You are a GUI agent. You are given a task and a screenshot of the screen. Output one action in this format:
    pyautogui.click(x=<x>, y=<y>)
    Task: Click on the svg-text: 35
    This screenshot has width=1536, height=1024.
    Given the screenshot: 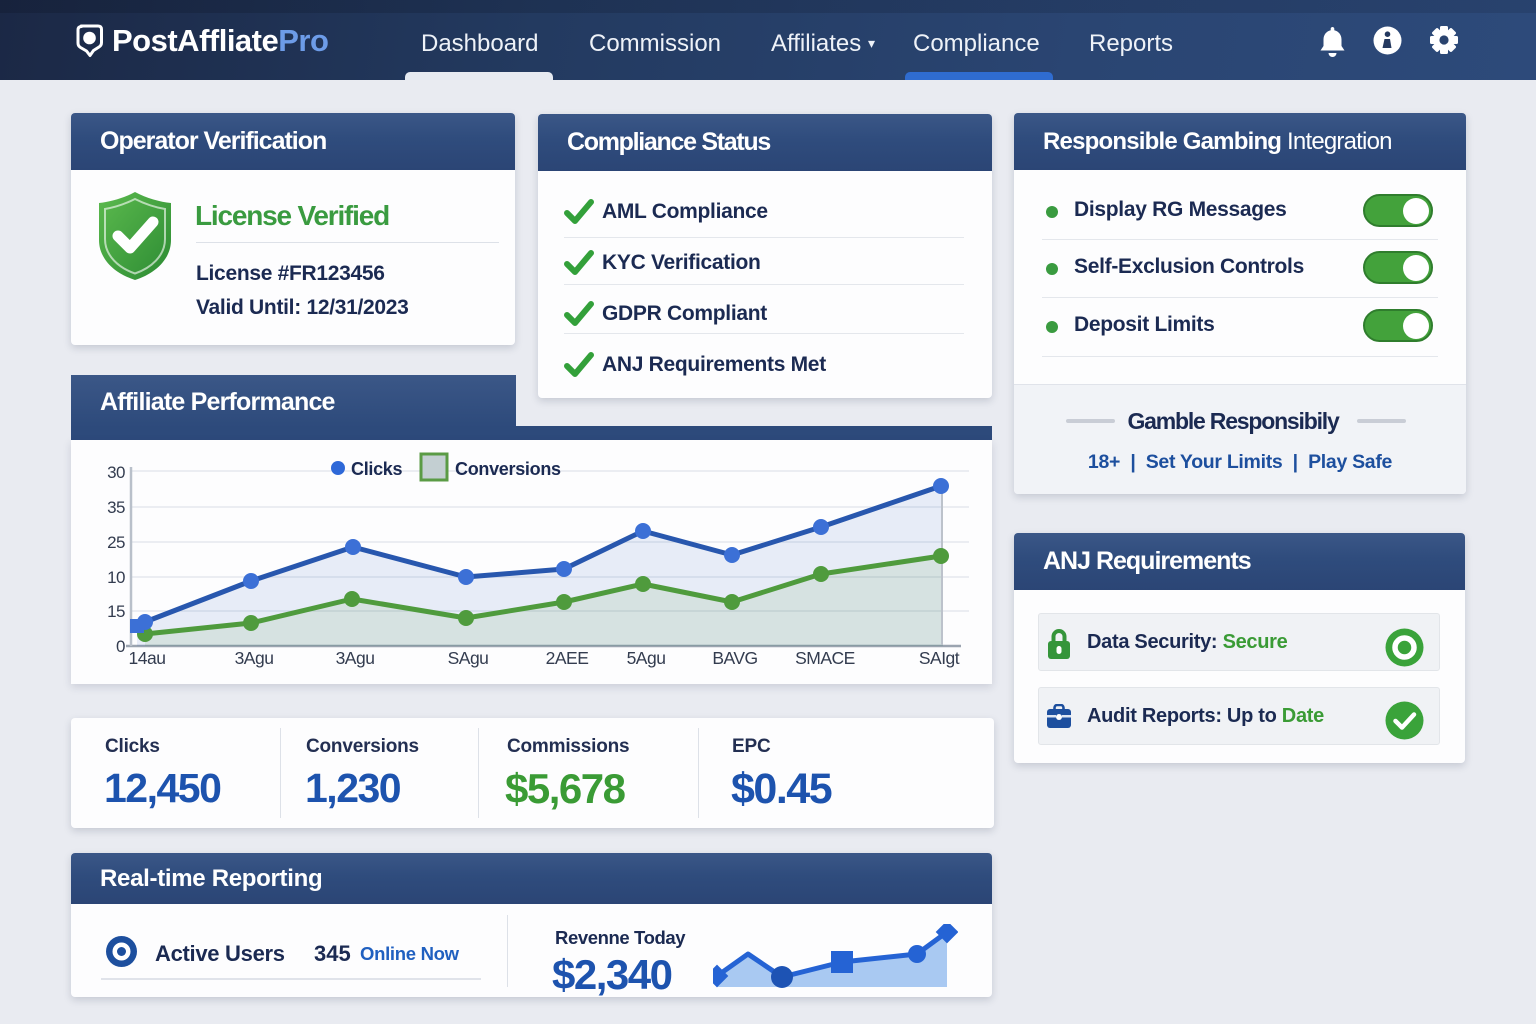 What is the action you would take?
    pyautogui.click(x=116, y=507)
    